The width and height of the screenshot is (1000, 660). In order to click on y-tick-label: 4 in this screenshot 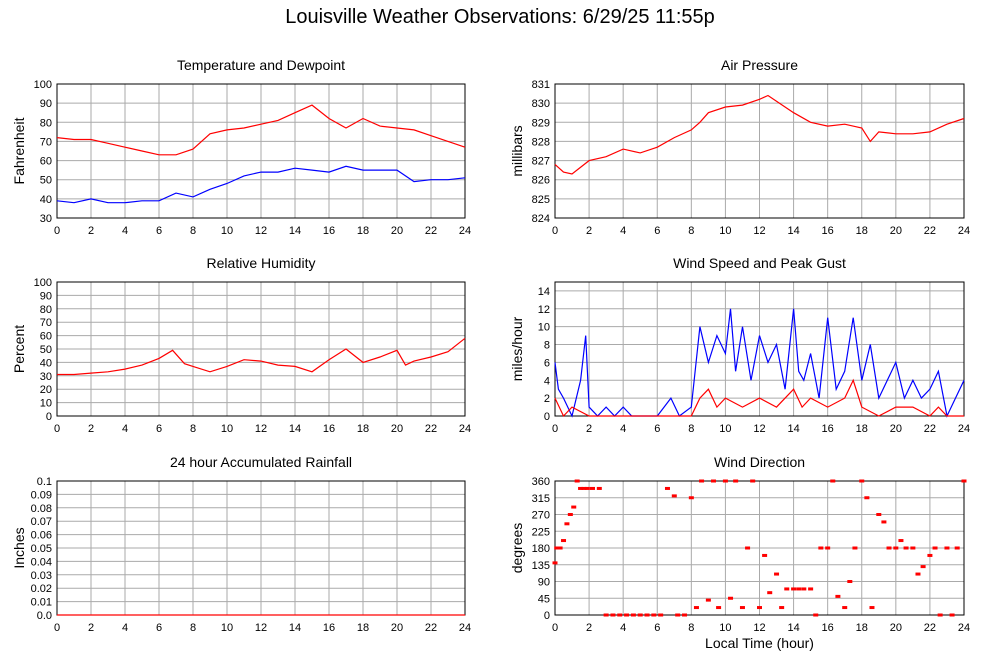, I will do `click(547, 381)`.